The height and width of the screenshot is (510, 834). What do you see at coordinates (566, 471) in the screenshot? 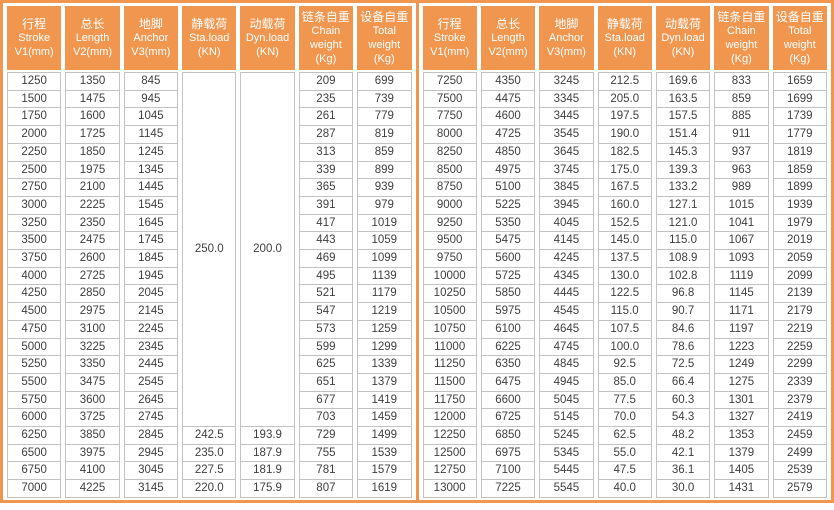
I see `cell-anchor: 5445` at bounding box center [566, 471].